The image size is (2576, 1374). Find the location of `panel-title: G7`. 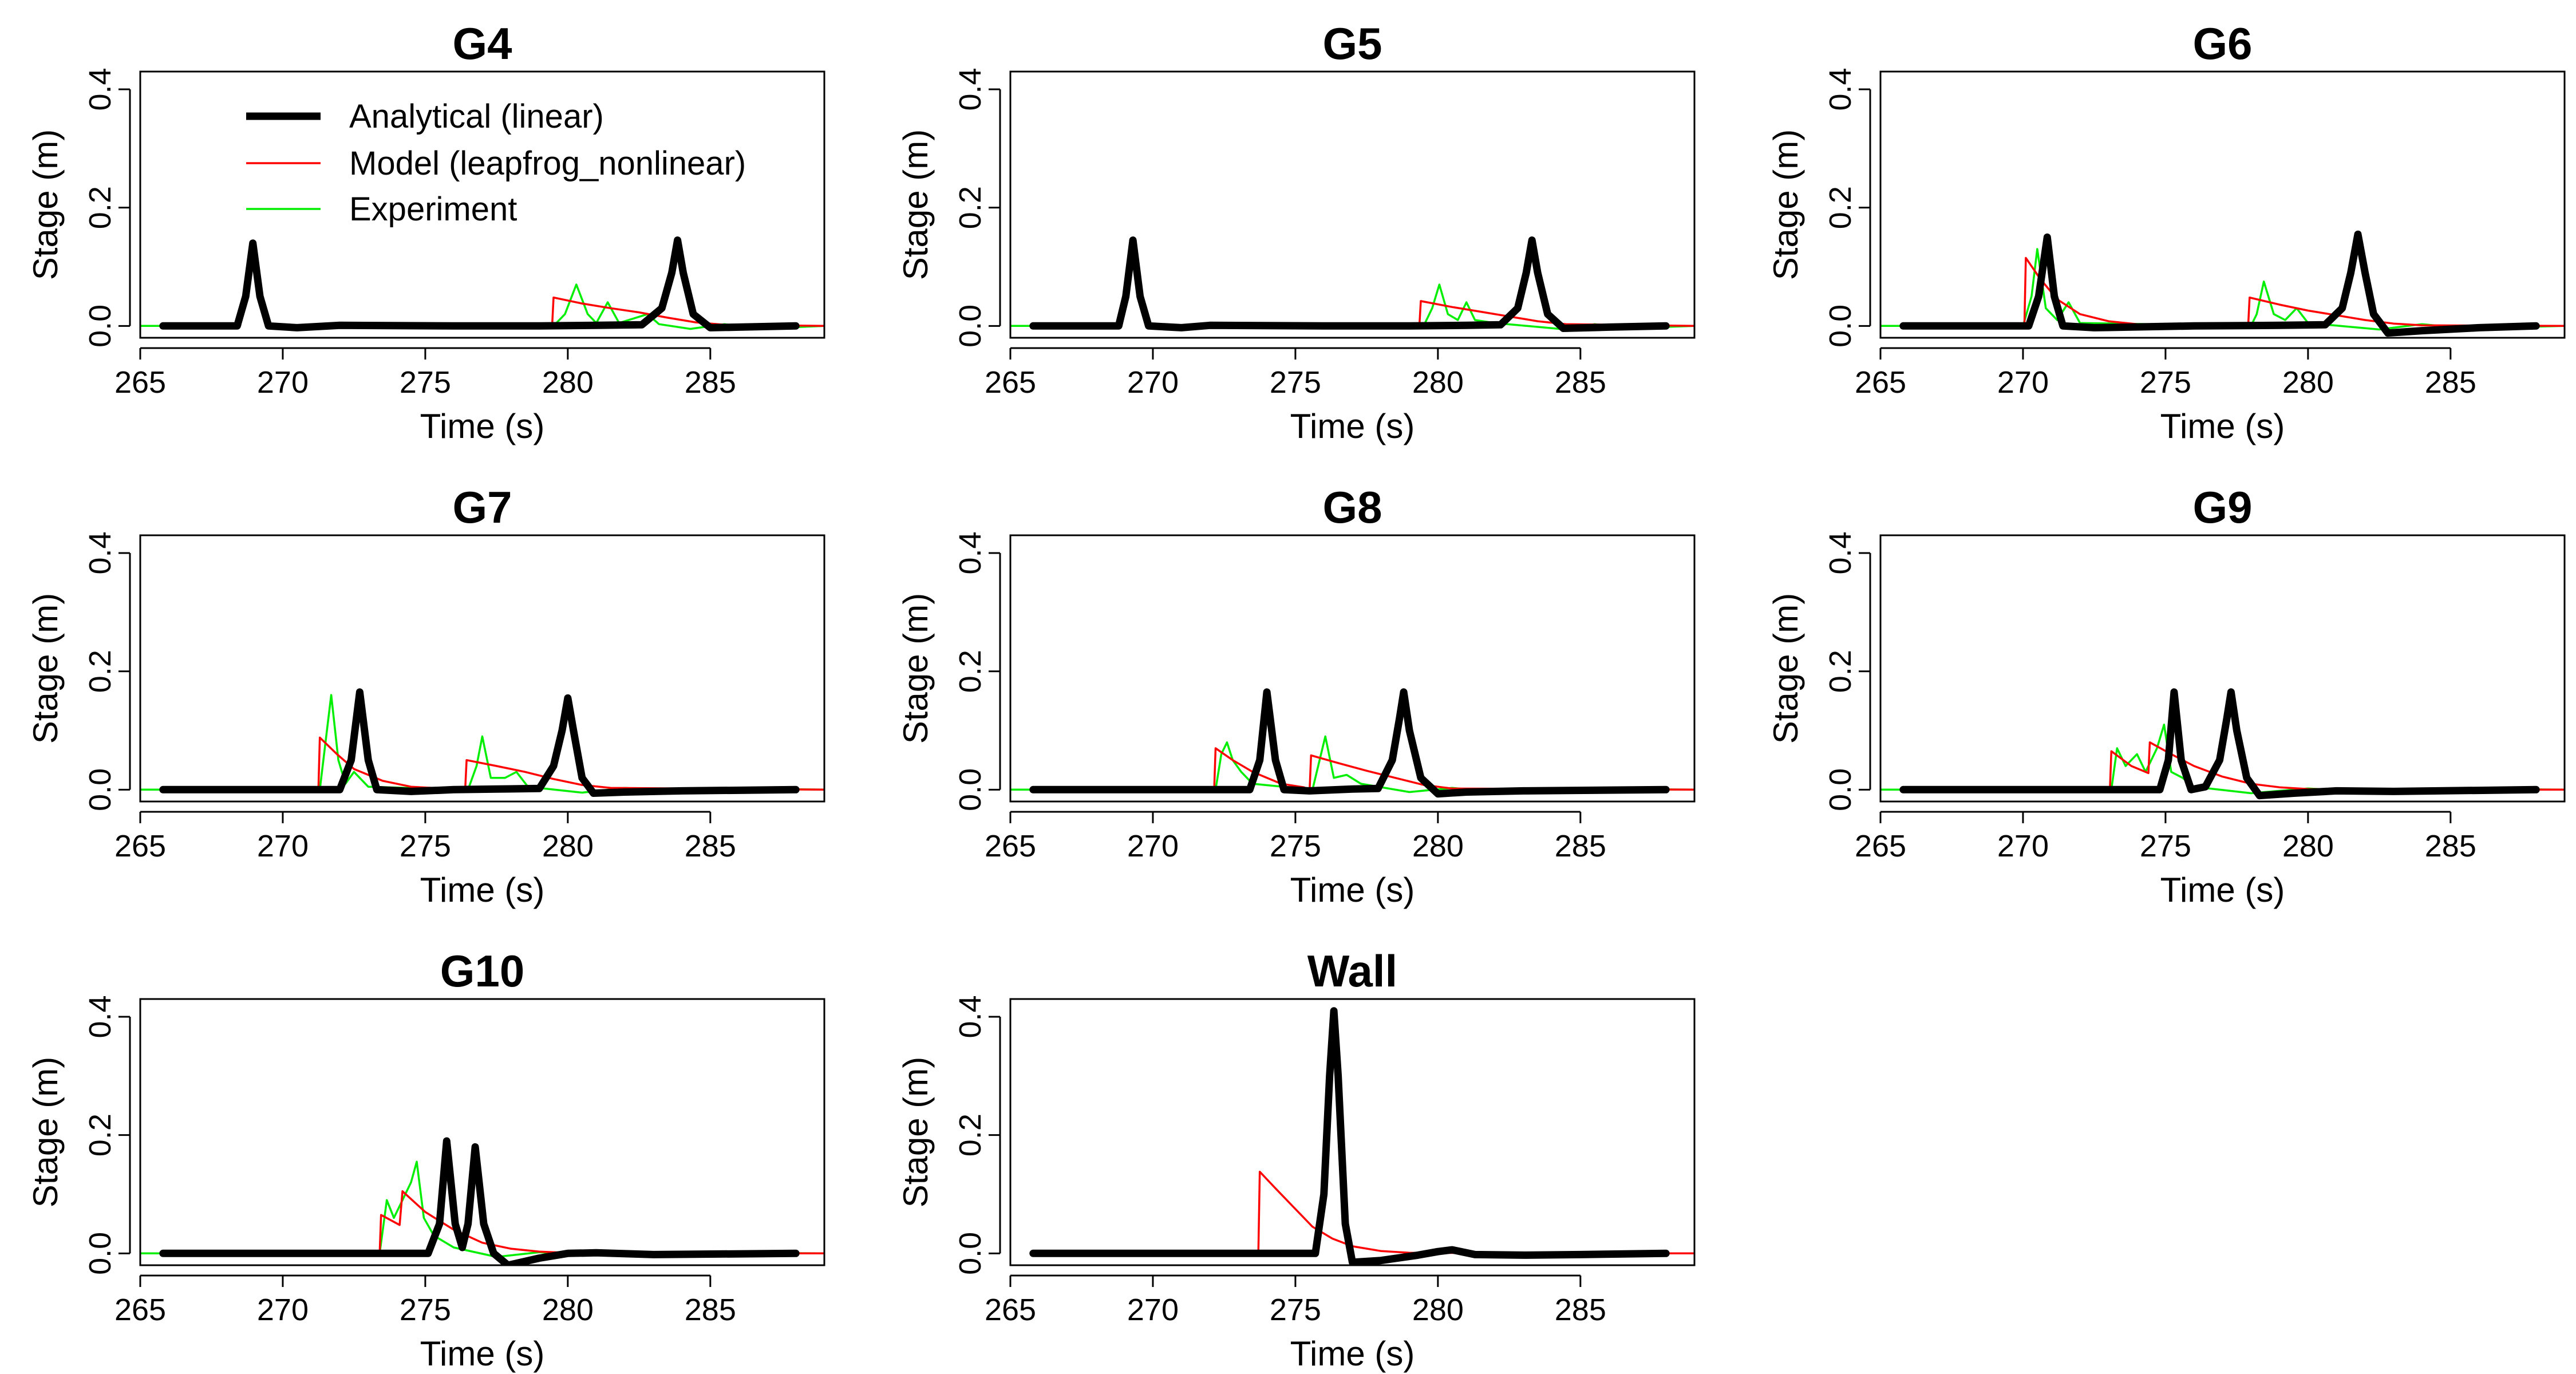

panel-title: G7 is located at coordinates (482, 507).